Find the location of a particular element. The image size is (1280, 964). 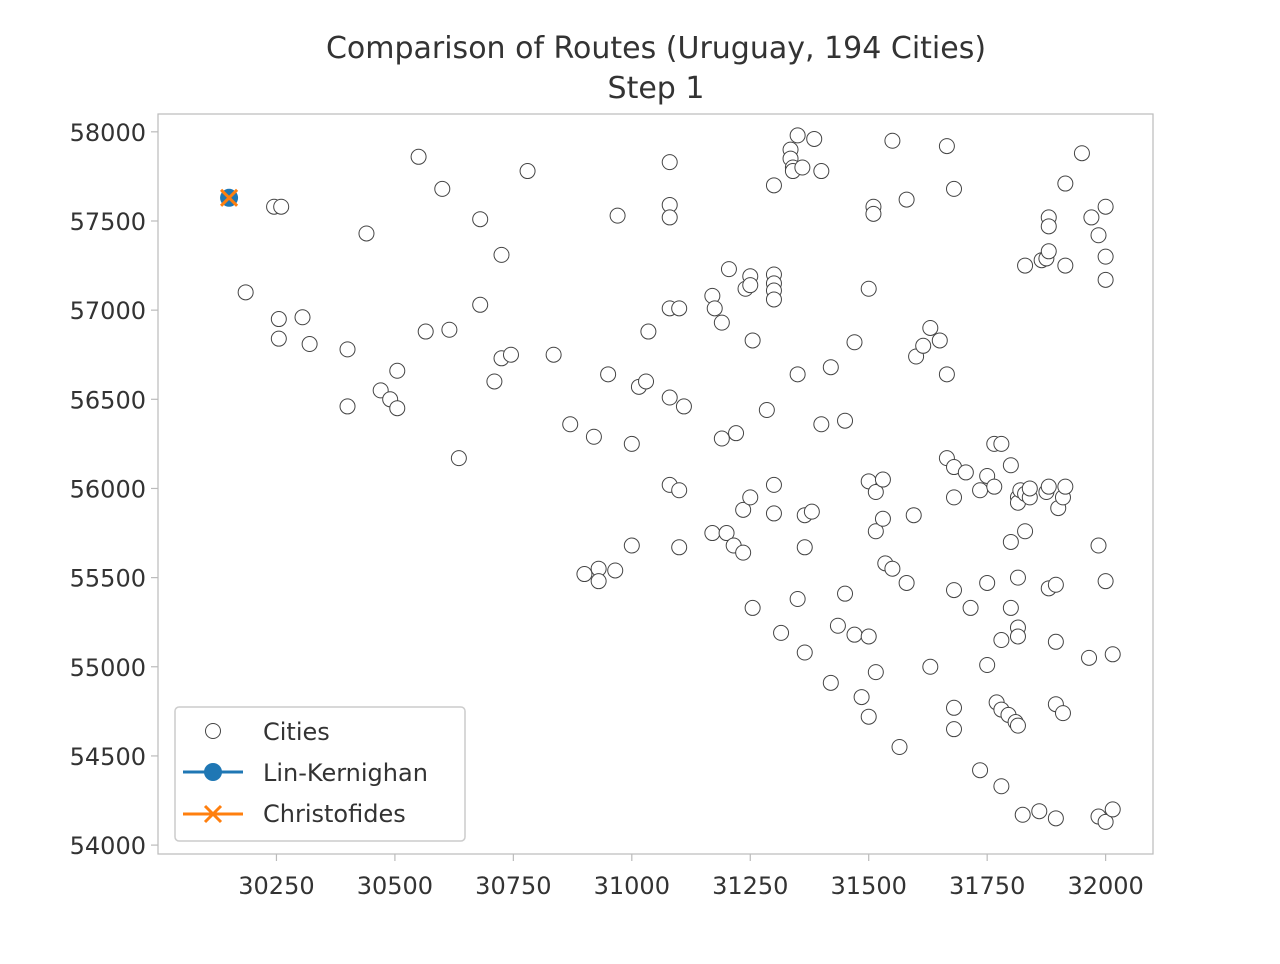

legend-label-christofides: Christofides is located at coordinates (334, 814).